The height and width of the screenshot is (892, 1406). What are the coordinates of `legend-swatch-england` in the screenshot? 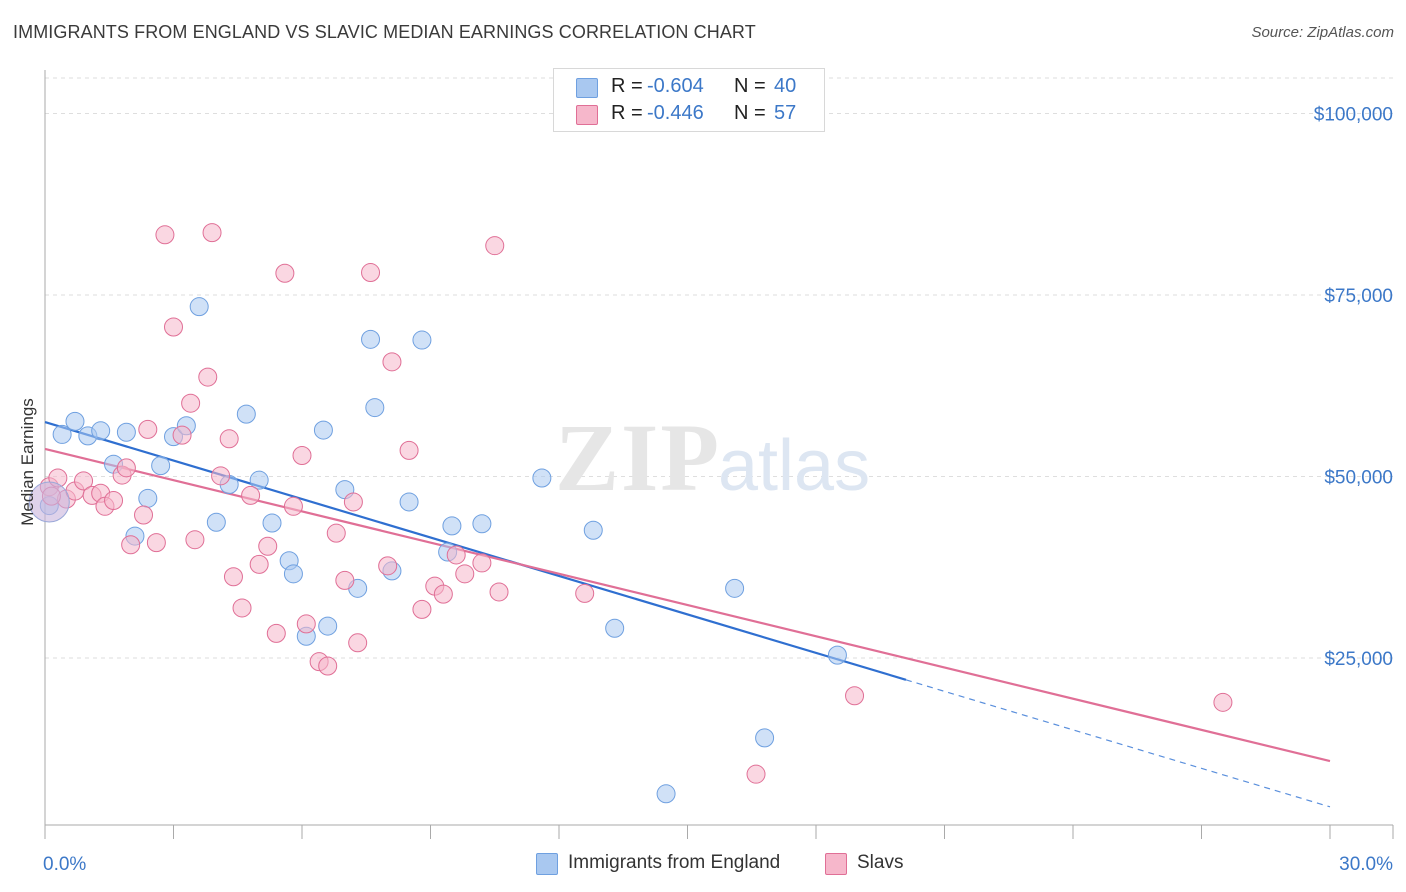 It's located at (587, 88).